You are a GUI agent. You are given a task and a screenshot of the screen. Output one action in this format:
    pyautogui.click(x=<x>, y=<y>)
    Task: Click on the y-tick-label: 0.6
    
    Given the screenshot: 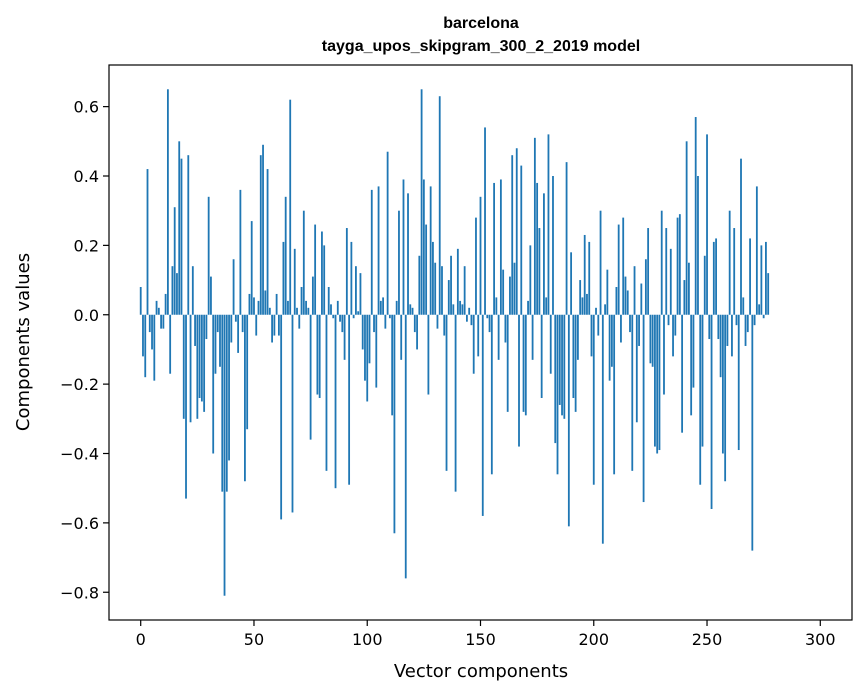 What is the action you would take?
    pyautogui.click(x=86, y=107)
    